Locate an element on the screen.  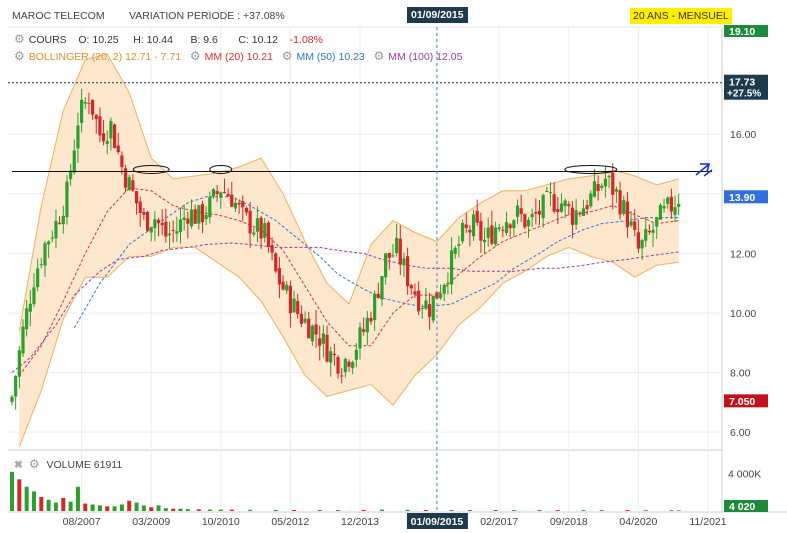
instrument-name: MAROC TELECOM is located at coordinates (58, 16).